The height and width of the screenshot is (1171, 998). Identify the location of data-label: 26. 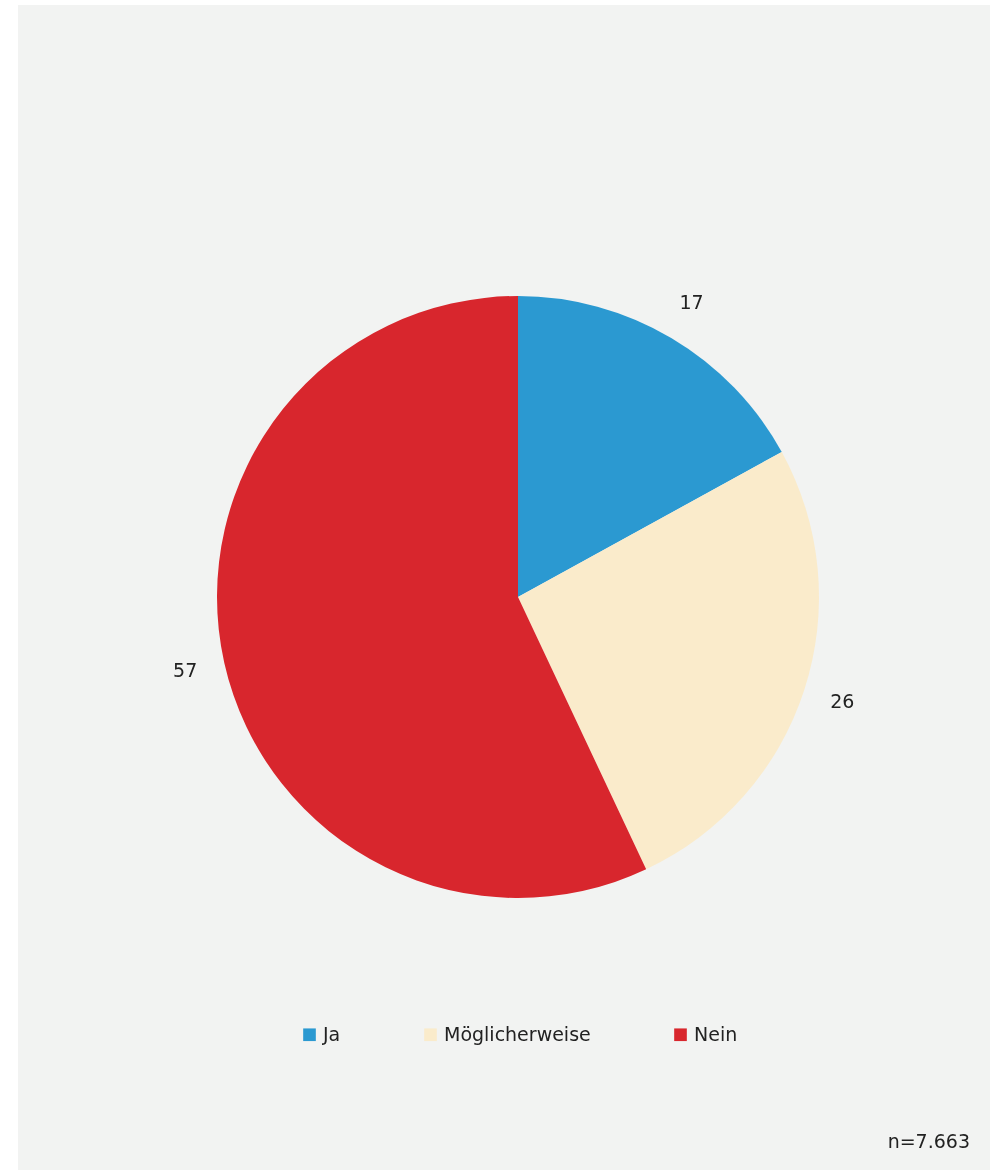
(842, 701).